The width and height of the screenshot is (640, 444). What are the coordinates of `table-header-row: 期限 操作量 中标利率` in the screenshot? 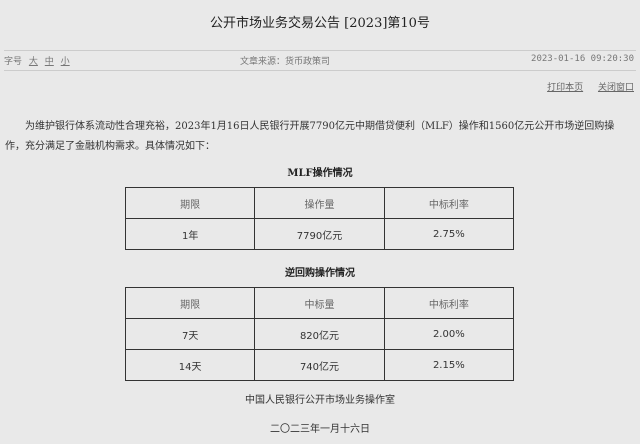 It's located at (319, 203).